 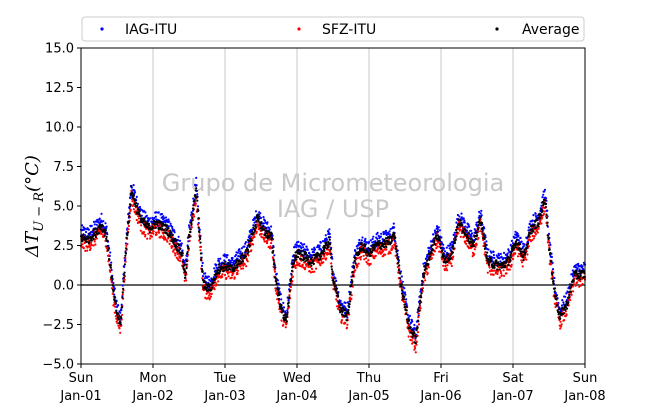 I want to click on x-tick-day: Fri, so click(x=441, y=378).